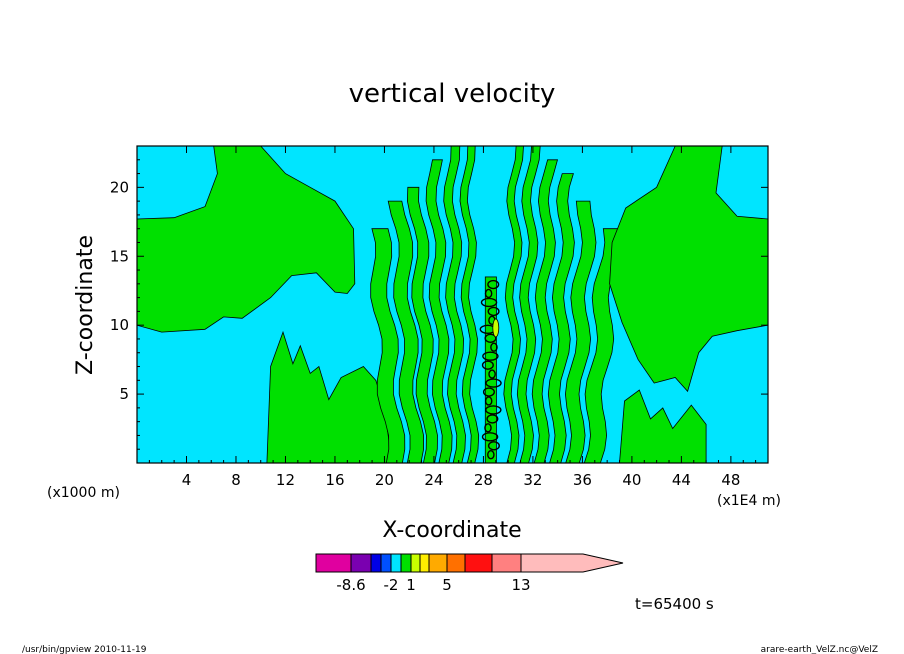 This screenshot has width=904, height=654. Describe the element at coordinates (631, 480) in the screenshot. I see `x-tick-label: 40` at that location.